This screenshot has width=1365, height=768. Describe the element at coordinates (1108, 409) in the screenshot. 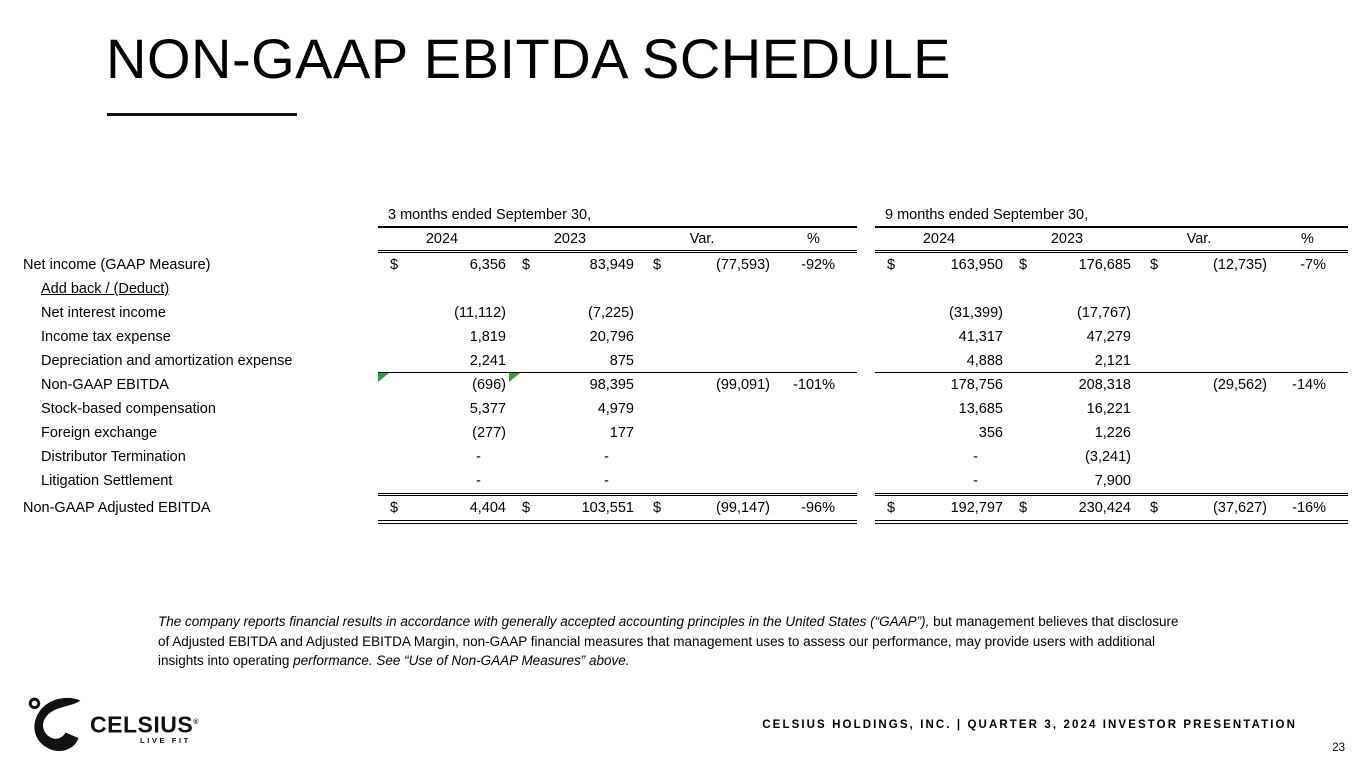

I see `cell-value-2023: 16,221` at that location.